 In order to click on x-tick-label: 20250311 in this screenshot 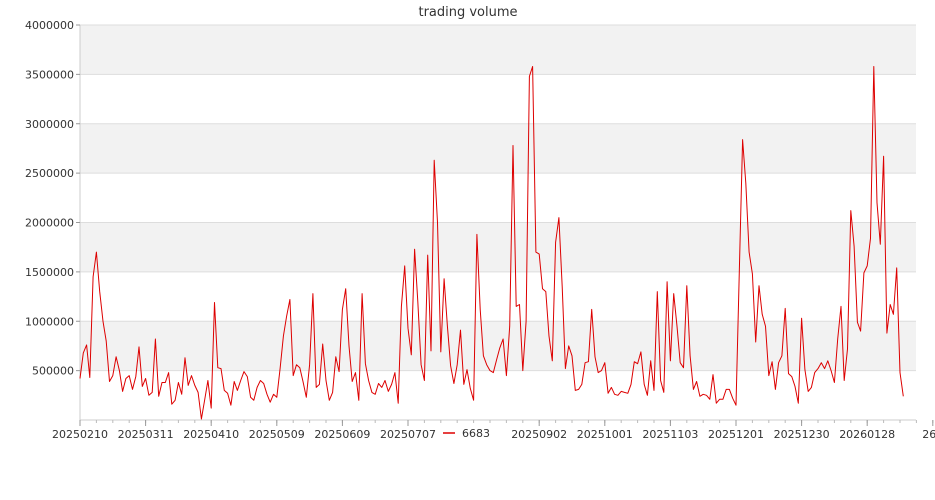, I will do `click(146, 434)`.